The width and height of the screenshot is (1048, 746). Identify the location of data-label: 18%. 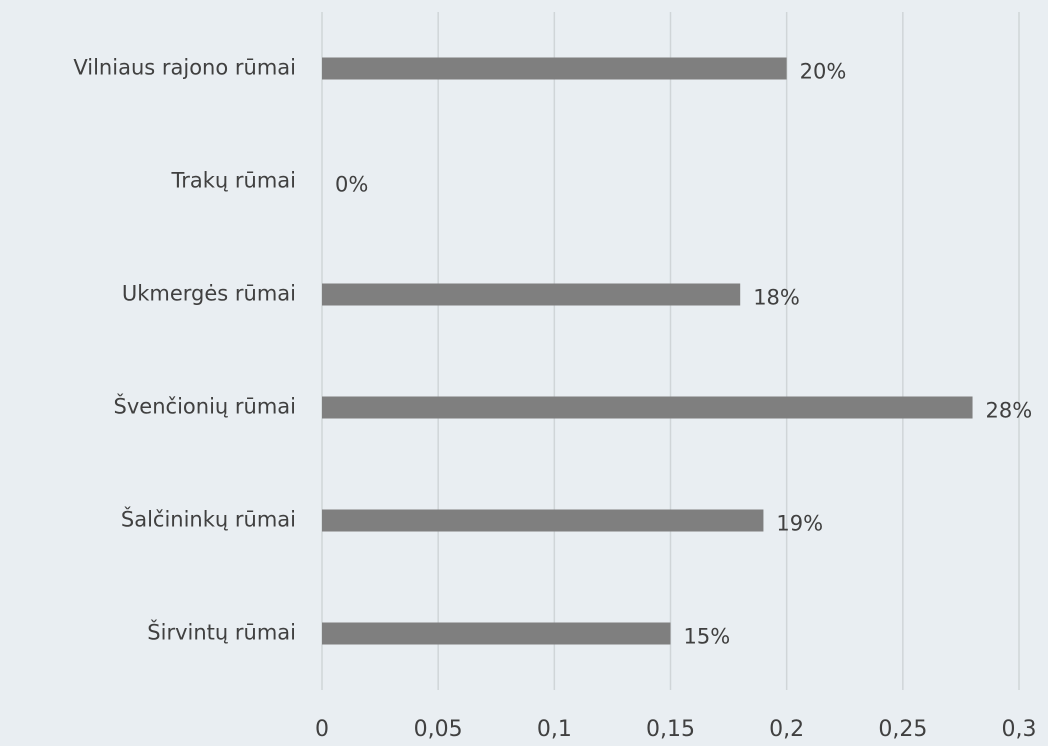
(776, 298).